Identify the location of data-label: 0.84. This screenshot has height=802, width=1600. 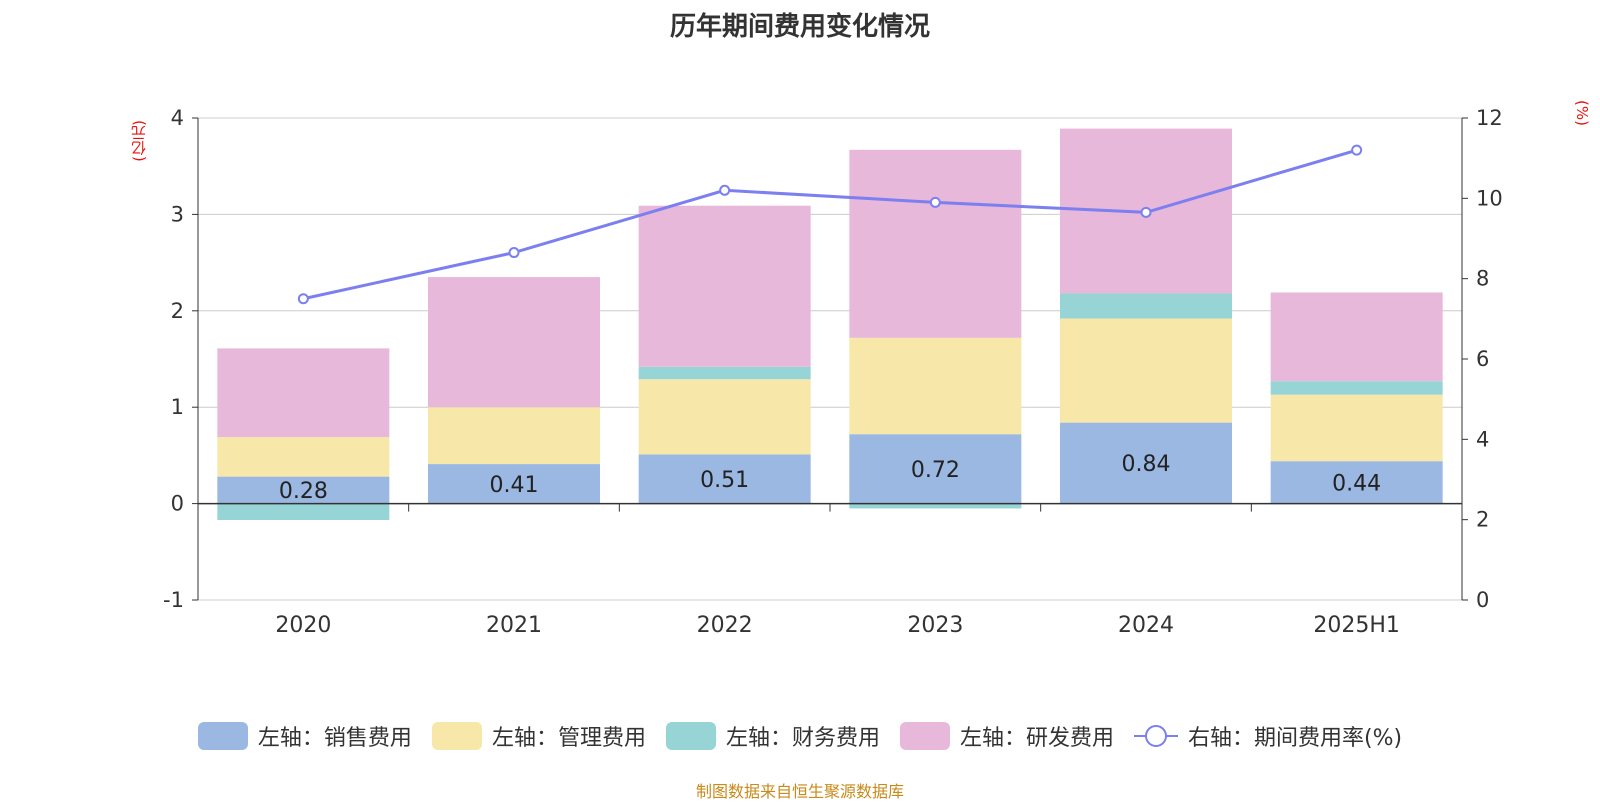
(1146, 464).